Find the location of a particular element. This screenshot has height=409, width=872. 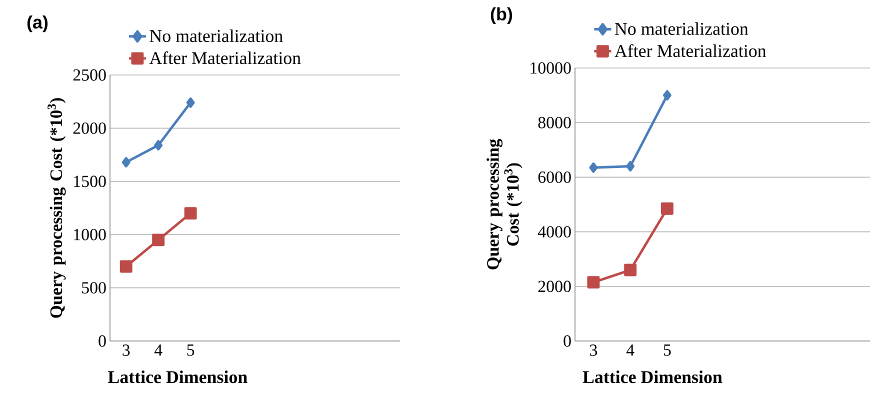

y-axis-title: Query processing Cost (*10$^{3}$) is located at coordinates (57, 208).